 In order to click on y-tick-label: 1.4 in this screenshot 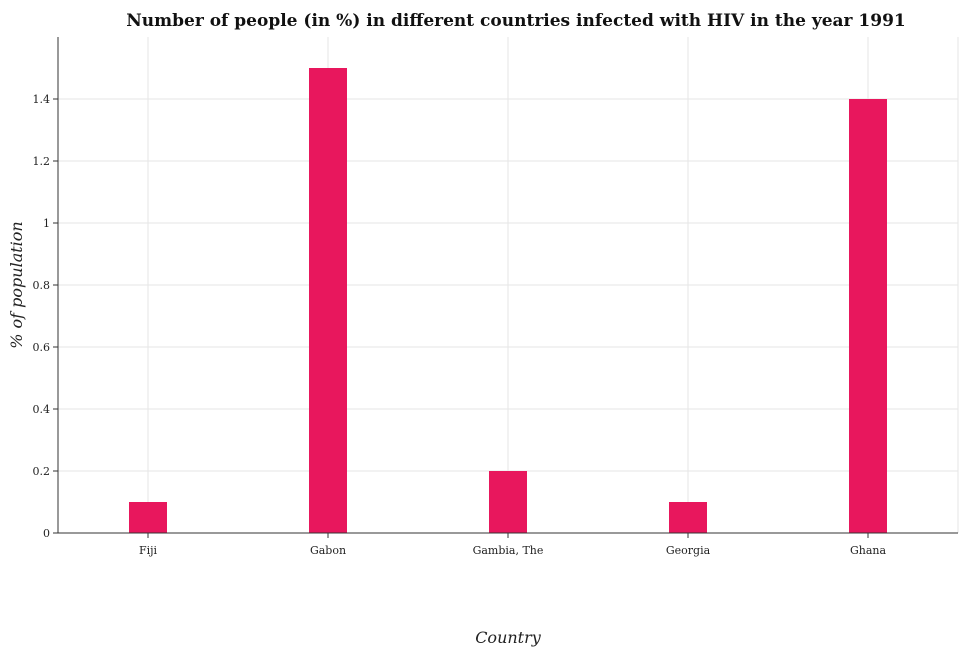, I will do `click(42, 99)`.